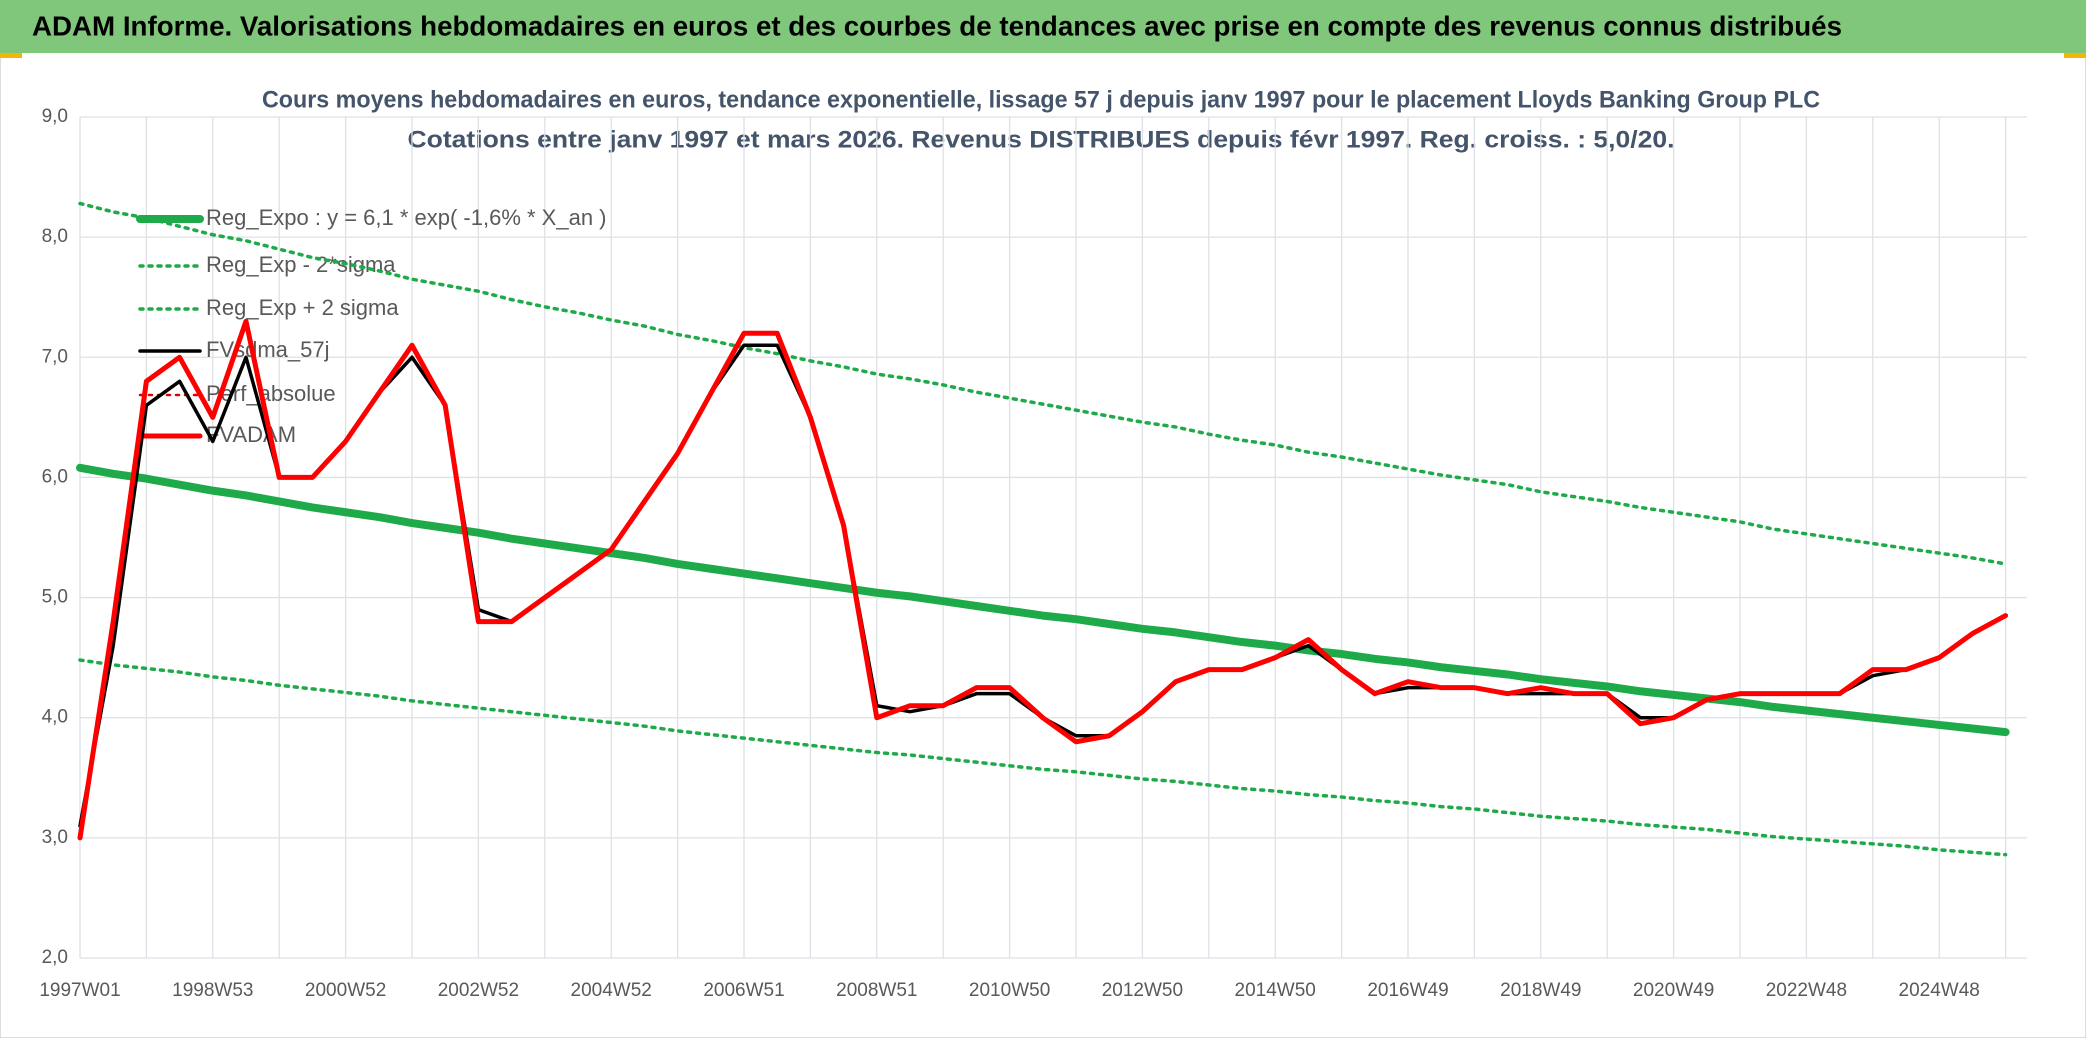 The image size is (2086, 1043). Describe the element at coordinates (55, 116) in the screenshot. I see `y-tick-label: 9,0` at that location.